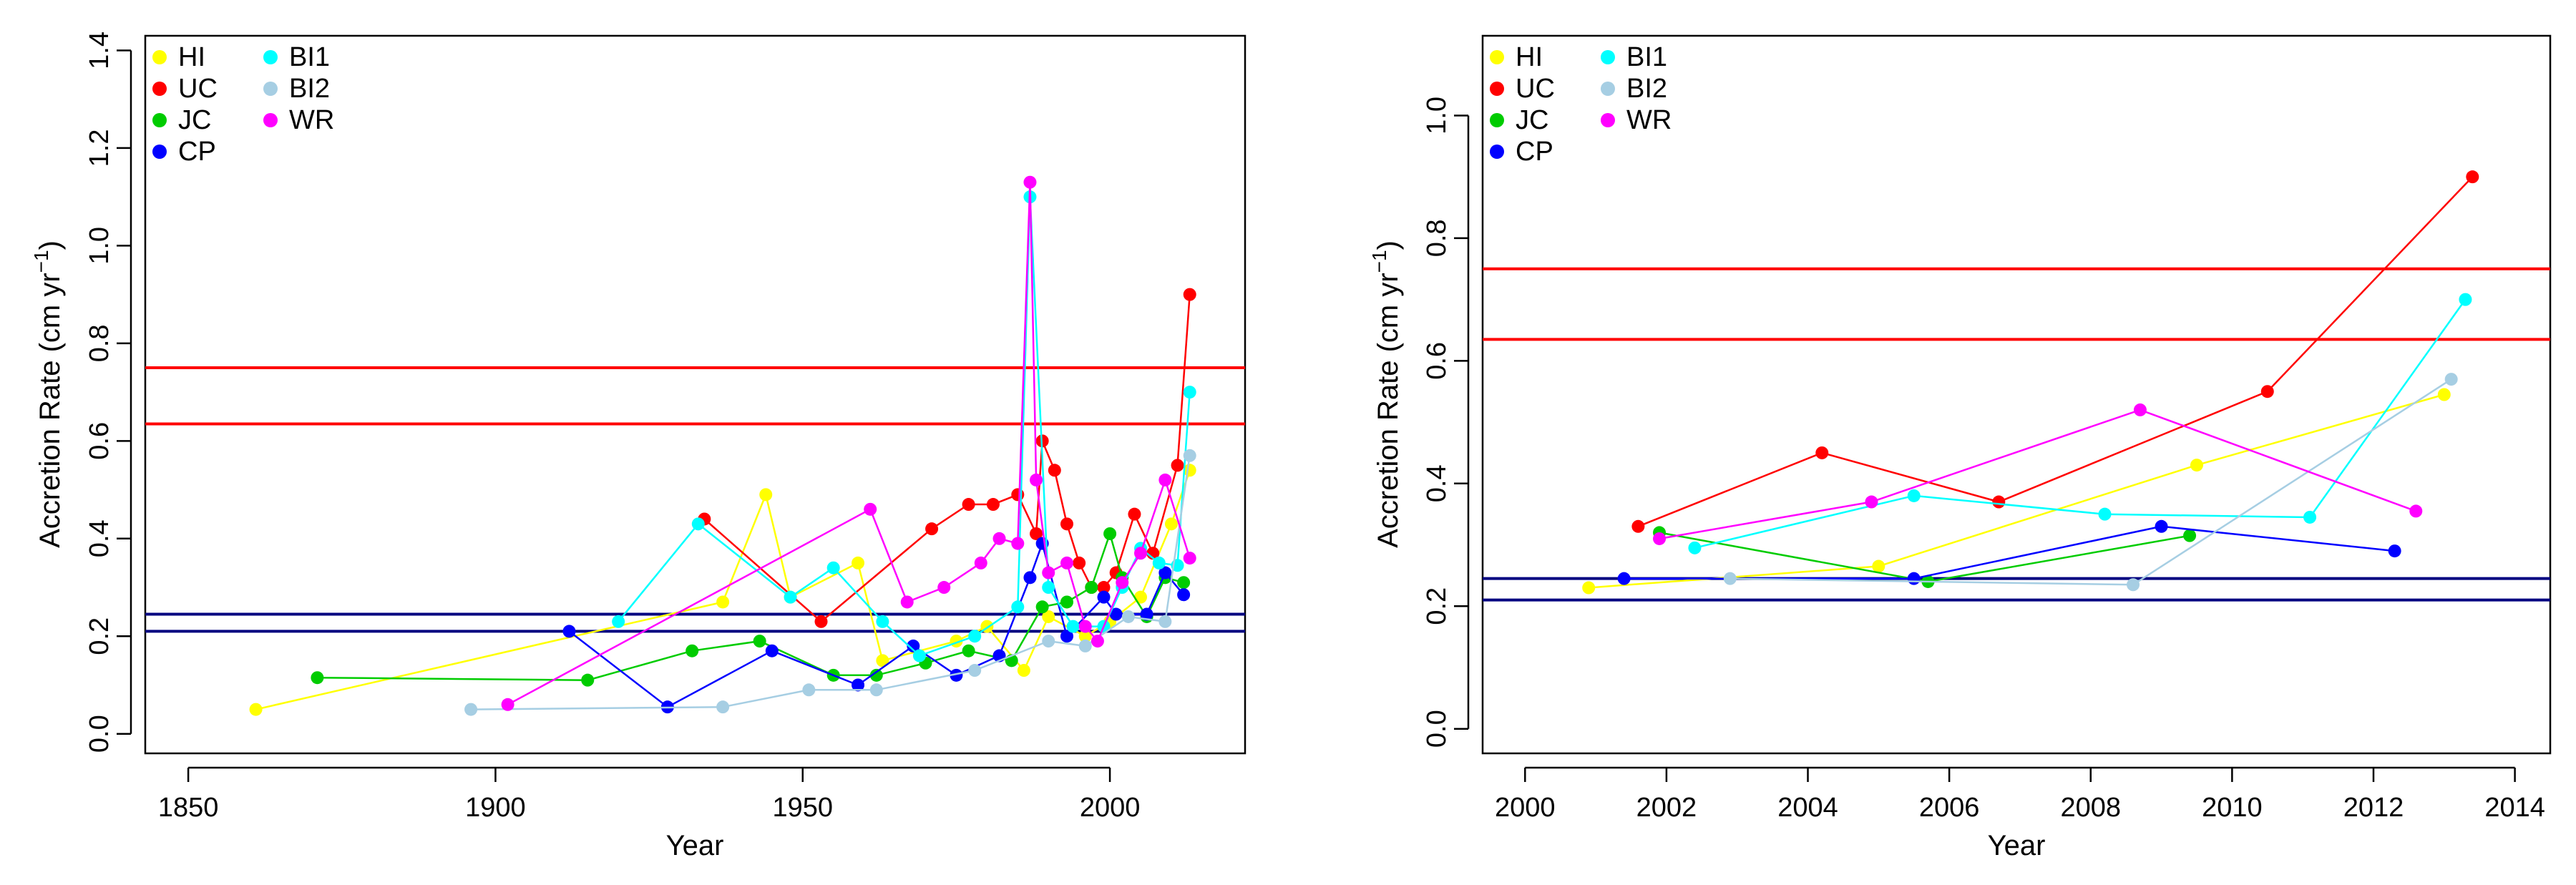 Image resolution: width=2576 pixels, height=885 pixels. I want to click on left-series-cp, so click(876, 625).